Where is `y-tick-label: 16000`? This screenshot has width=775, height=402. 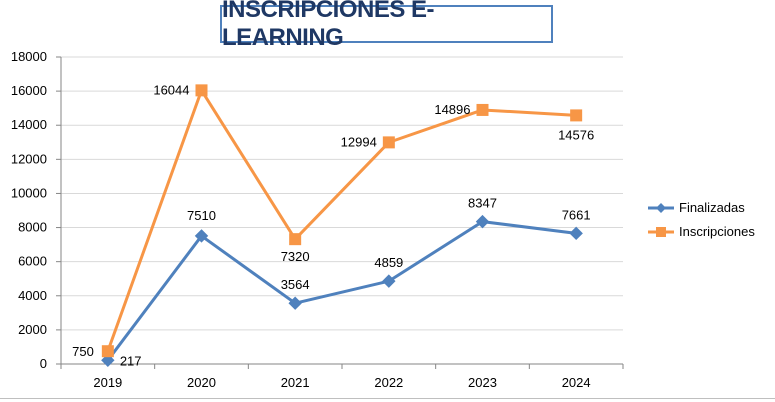
y-tick-label: 16000 is located at coordinates (29, 90).